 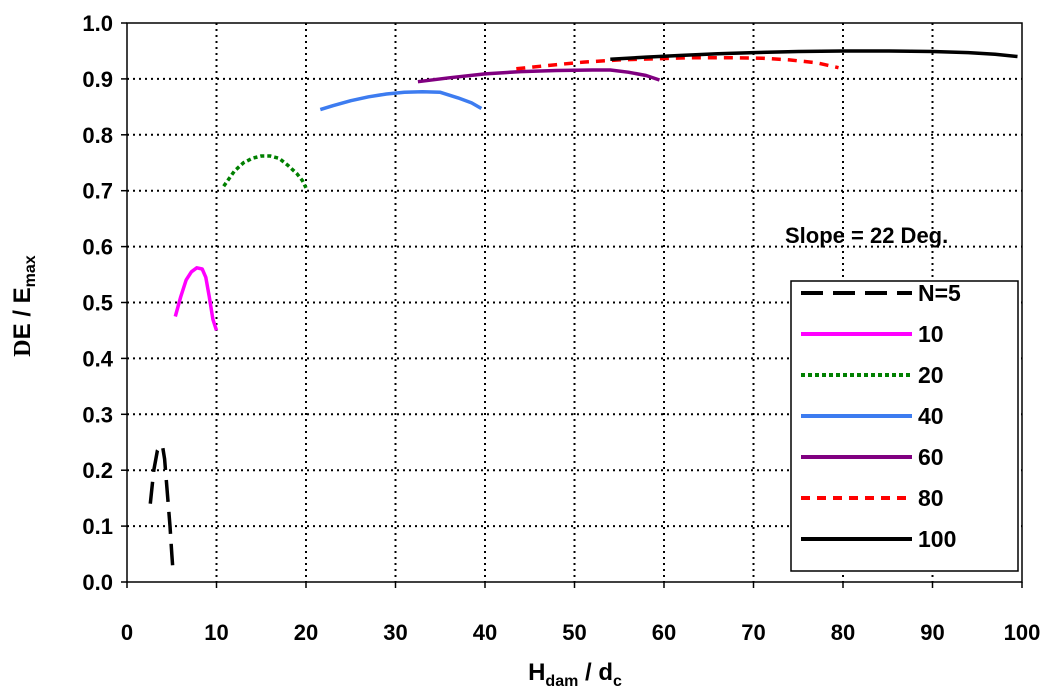 I want to click on x-tick-label: 40, so click(x=485, y=632).